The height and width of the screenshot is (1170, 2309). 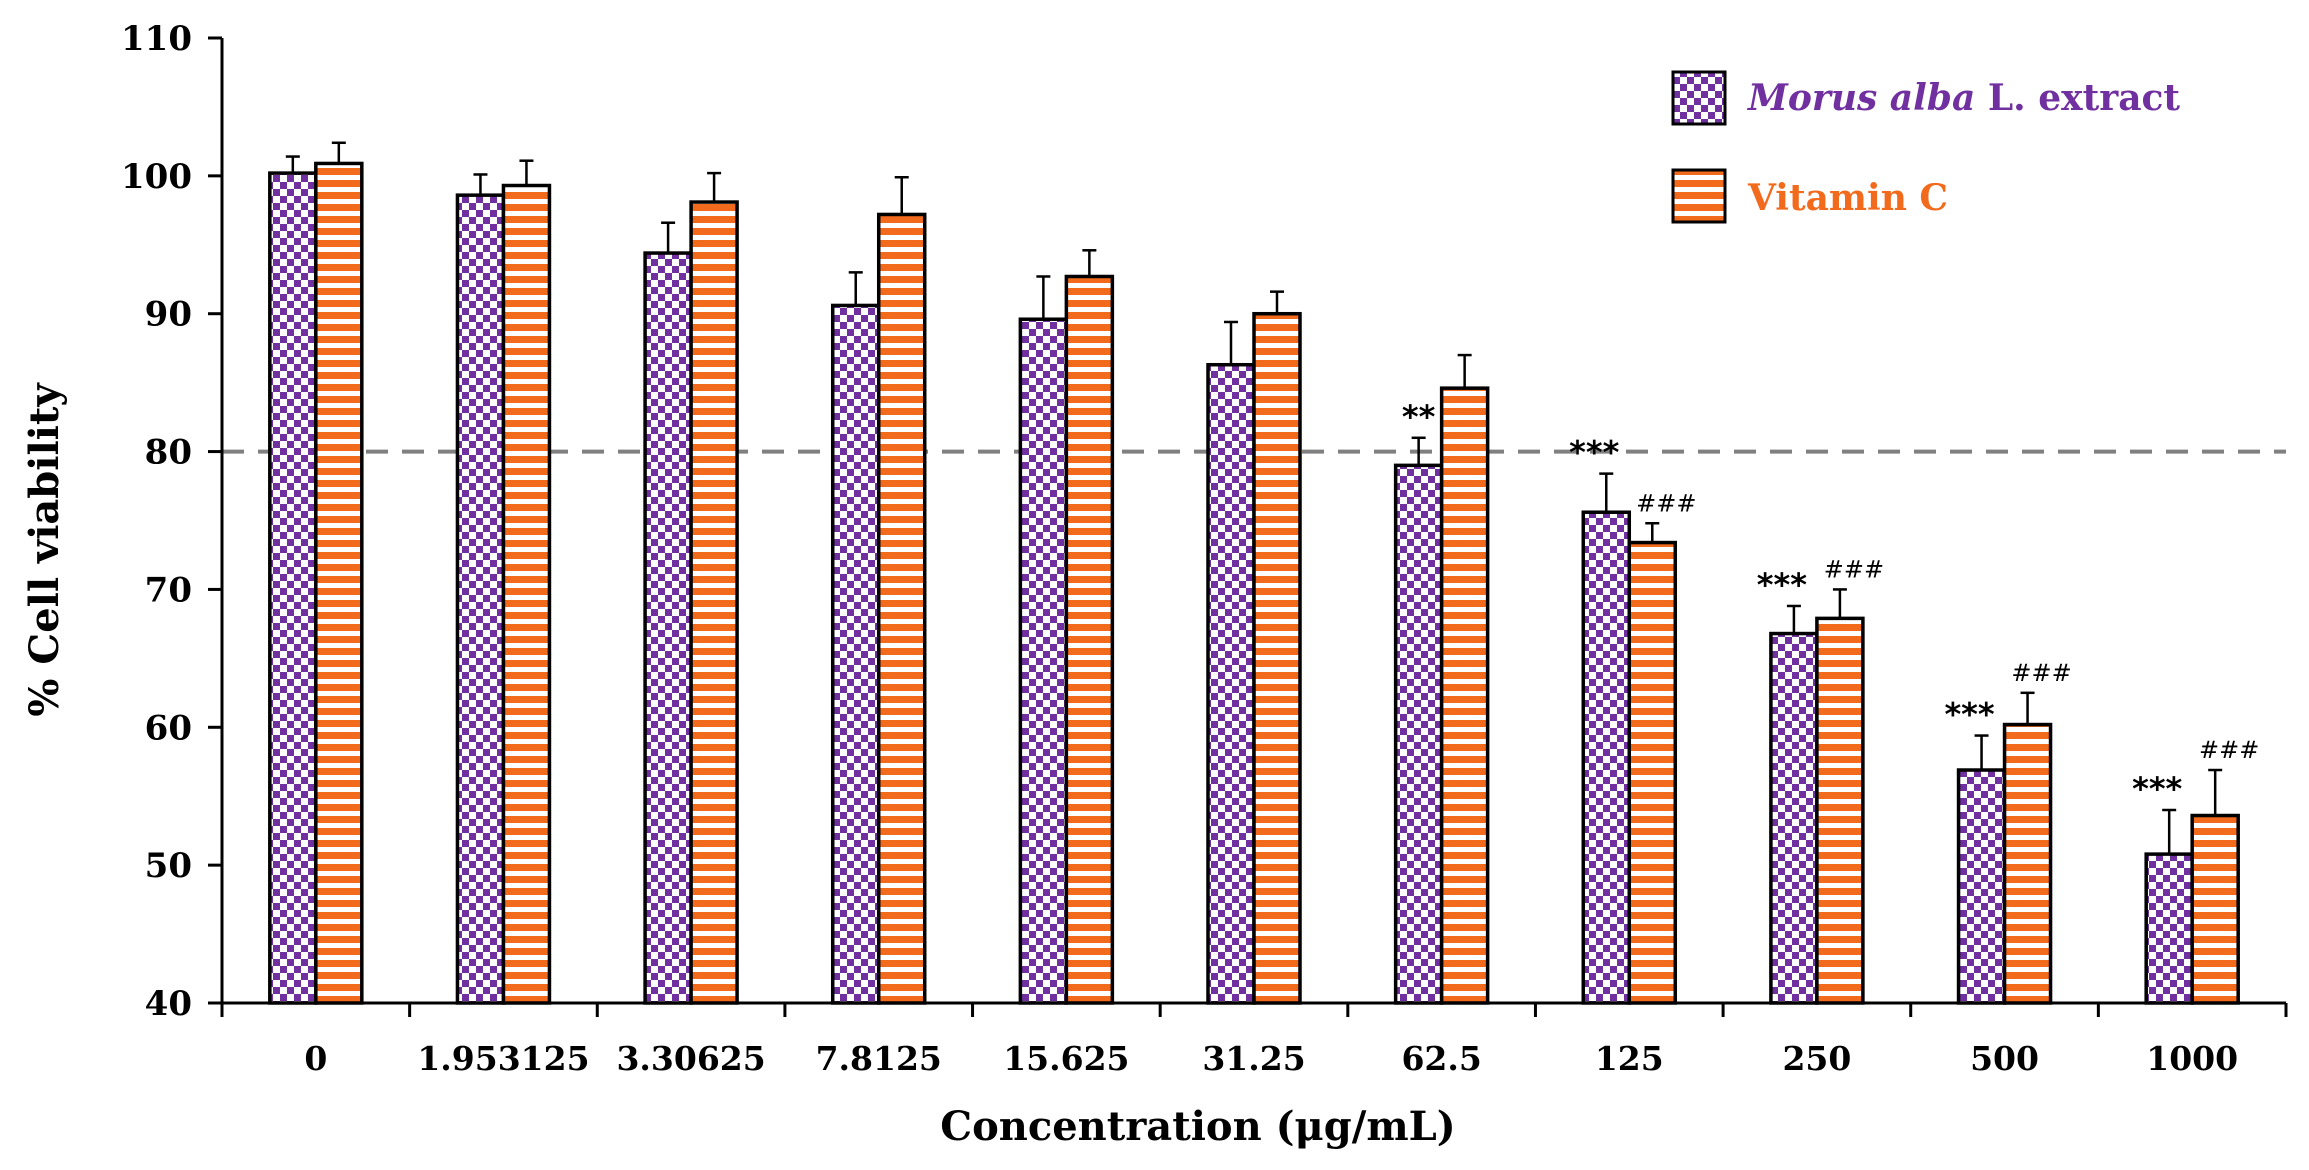 What do you see at coordinates (2004, 1058) in the screenshot?
I see `x-tick-label: 500` at bounding box center [2004, 1058].